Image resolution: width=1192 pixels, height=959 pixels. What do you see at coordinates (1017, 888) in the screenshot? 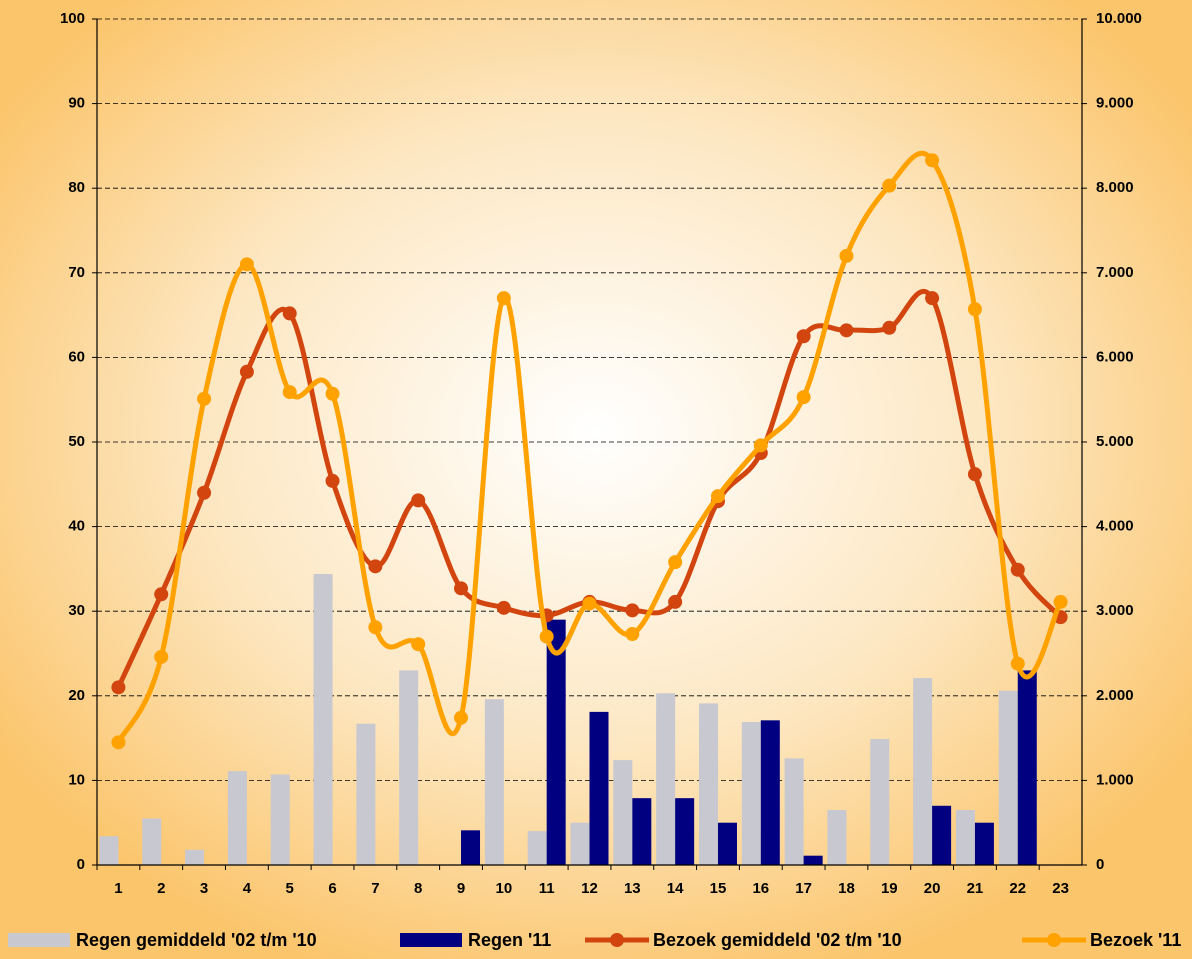
I see `x-tick-label: 22` at bounding box center [1017, 888].